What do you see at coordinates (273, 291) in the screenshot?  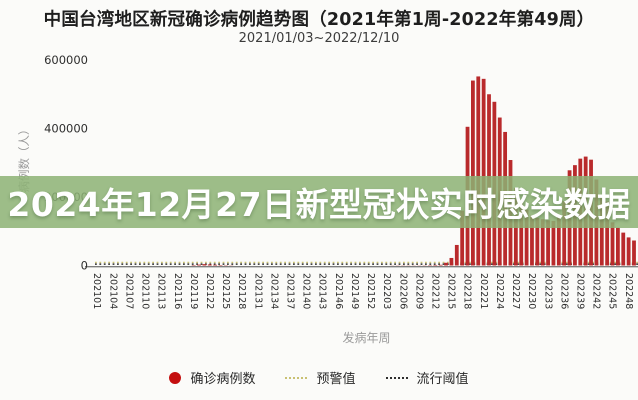 I see `svg-text: 202134` at bounding box center [273, 291].